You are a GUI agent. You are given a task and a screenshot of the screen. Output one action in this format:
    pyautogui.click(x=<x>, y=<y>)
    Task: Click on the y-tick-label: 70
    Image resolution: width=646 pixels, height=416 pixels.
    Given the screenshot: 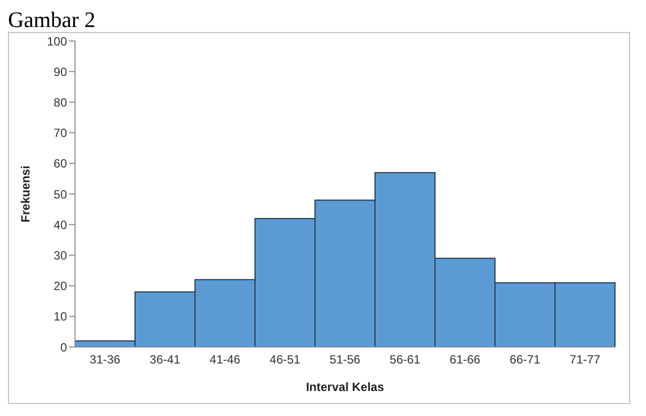 What is the action you would take?
    pyautogui.click(x=61, y=133)
    